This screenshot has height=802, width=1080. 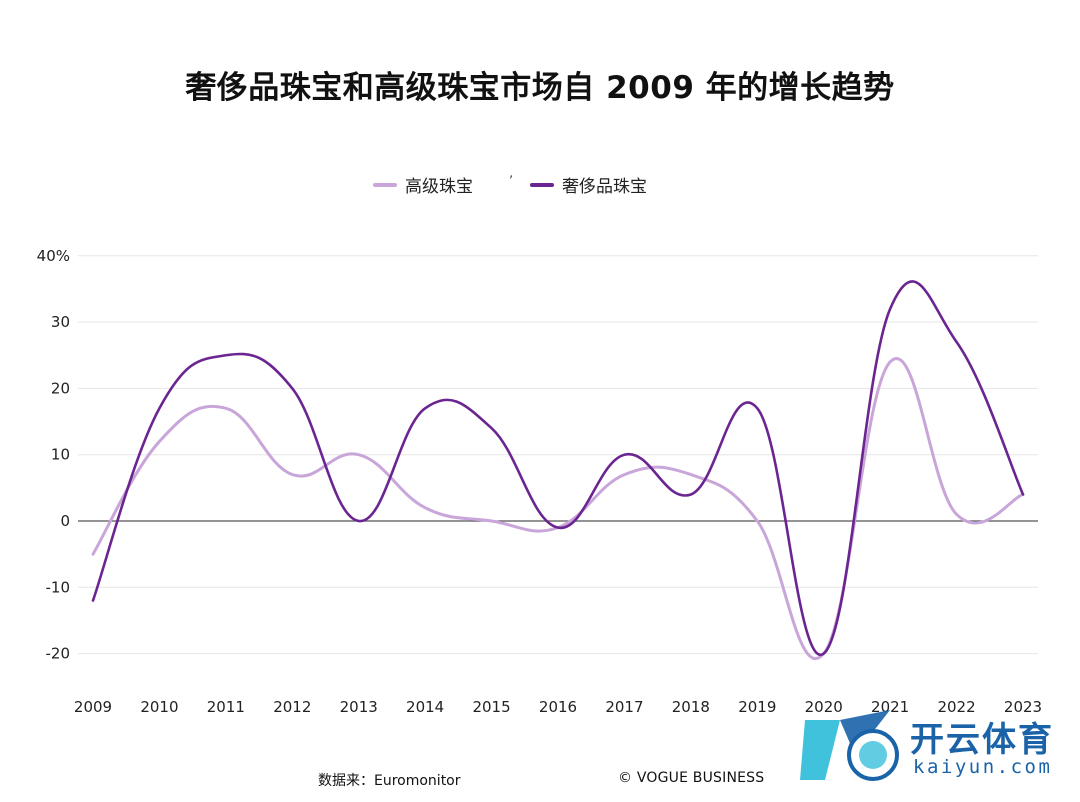 What do you see at coordinates (540, 88) in the screenshot?
I see `chart-title: 奢侈品珠宝和高级珠宝市场自 2009 年的增长趋势` at bounding box center [540, 88].